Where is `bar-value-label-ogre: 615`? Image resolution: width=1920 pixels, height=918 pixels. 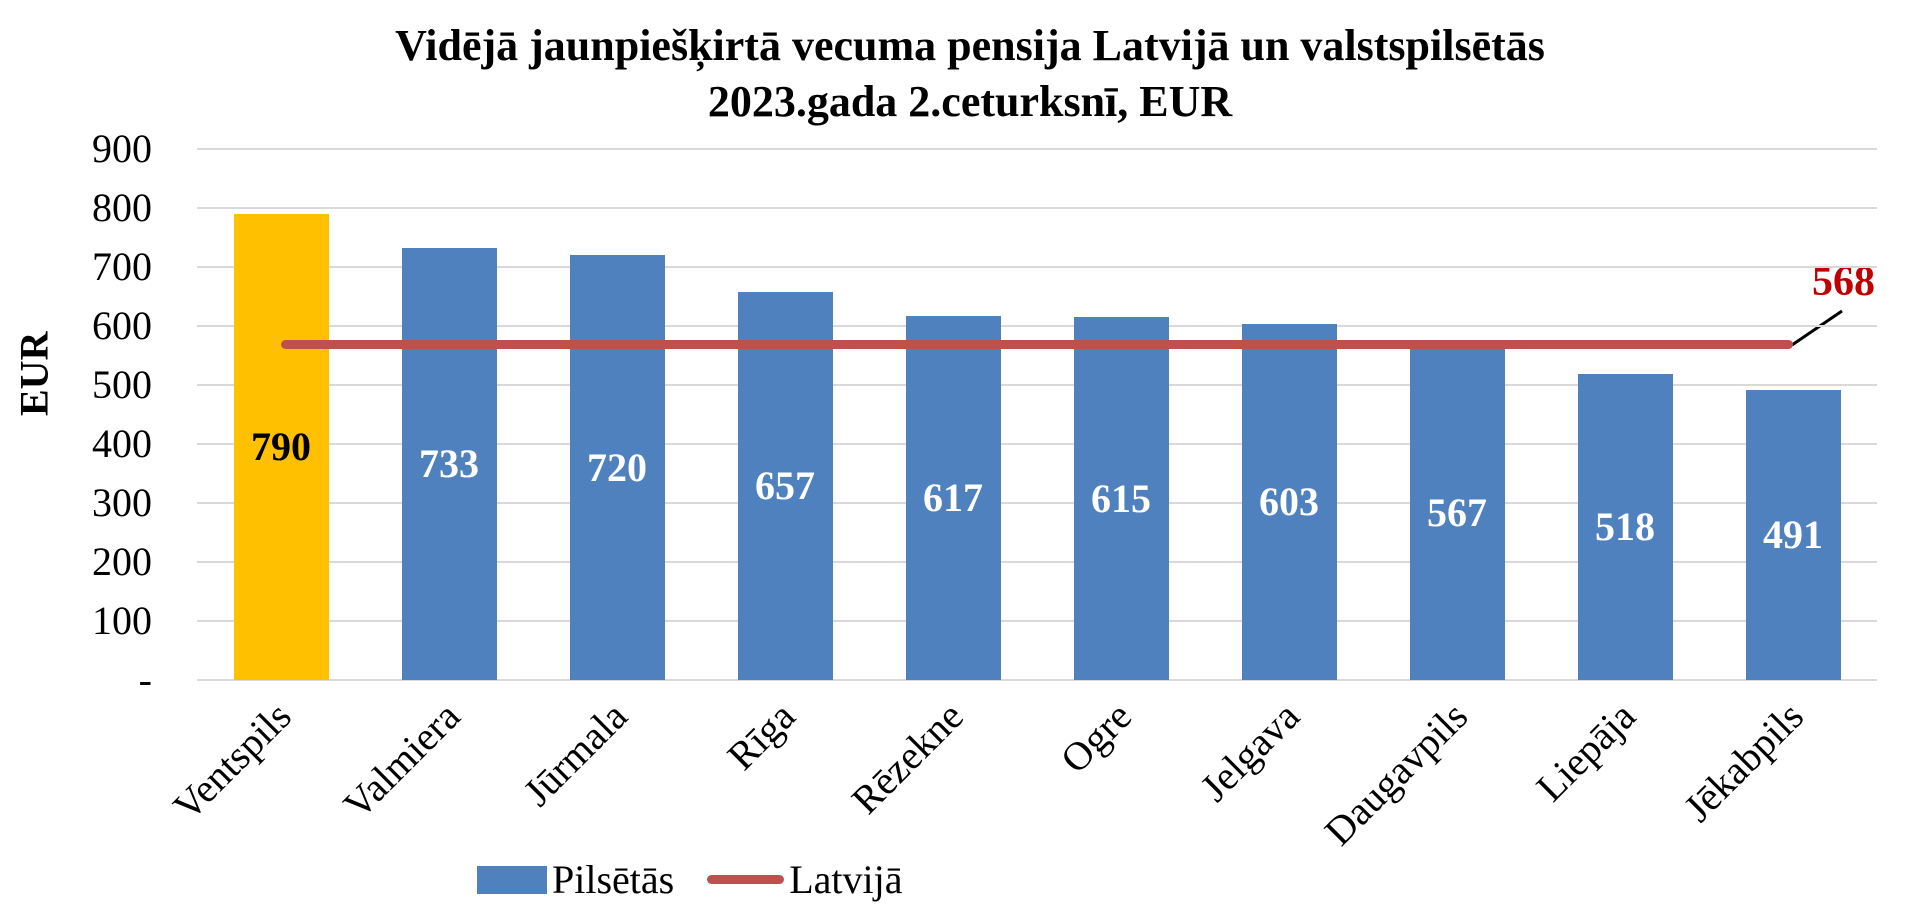 bar-value-label-ogre: 615 is located at coordinates (1121, 498).